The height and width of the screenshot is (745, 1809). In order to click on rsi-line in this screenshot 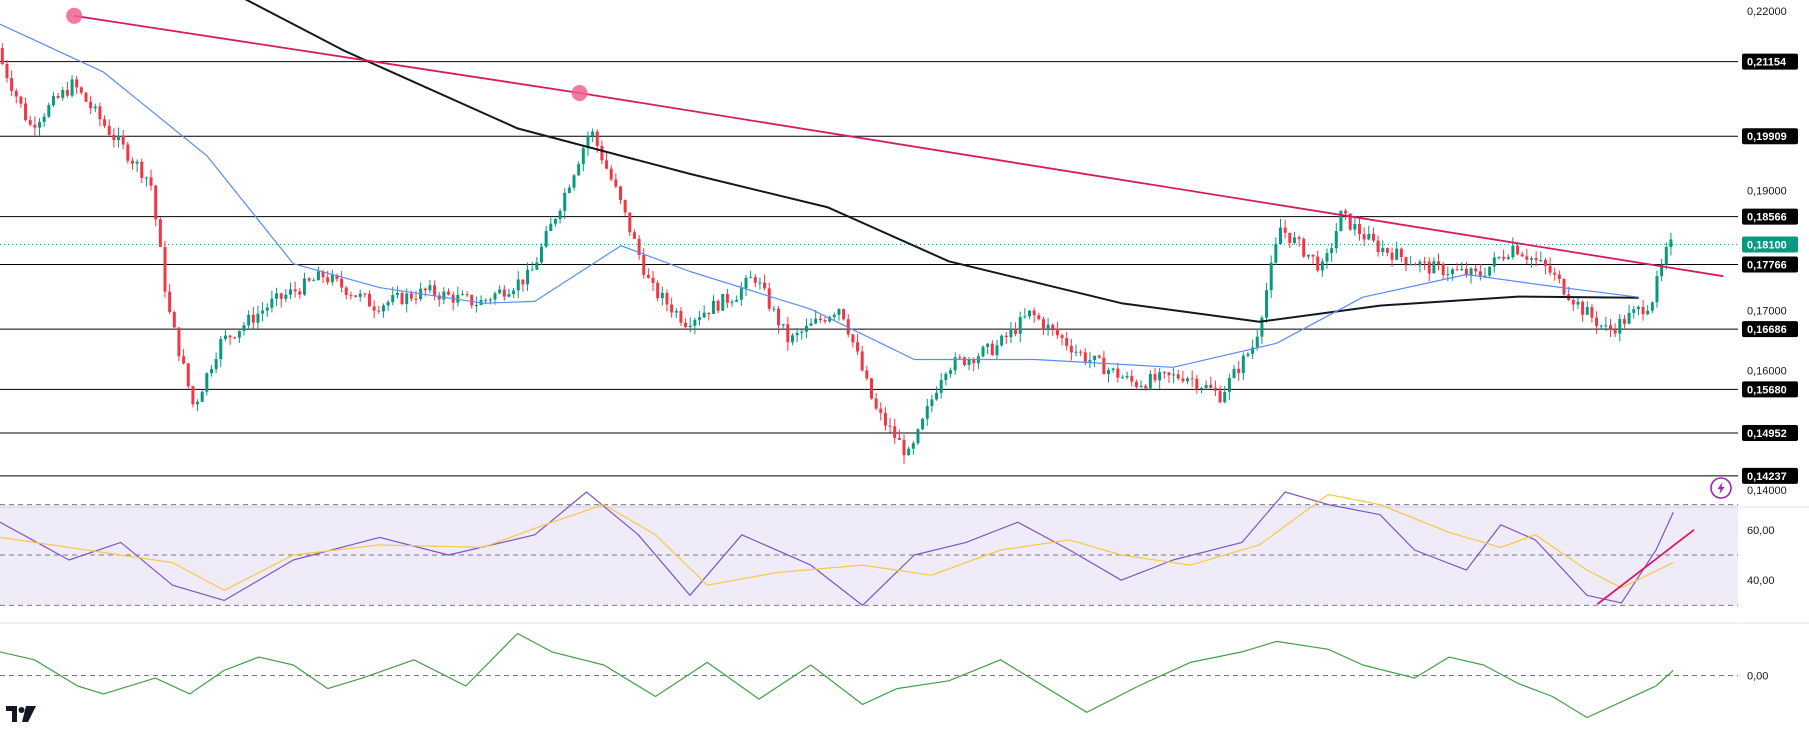, I will do `click(837, 549)`.